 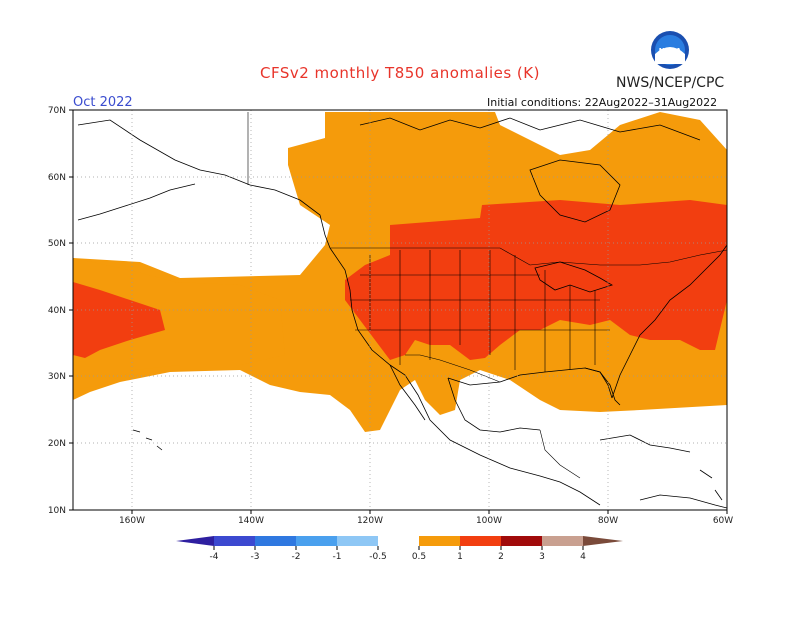 I want to click on aleutian-islands, so click(x=136, y=202).